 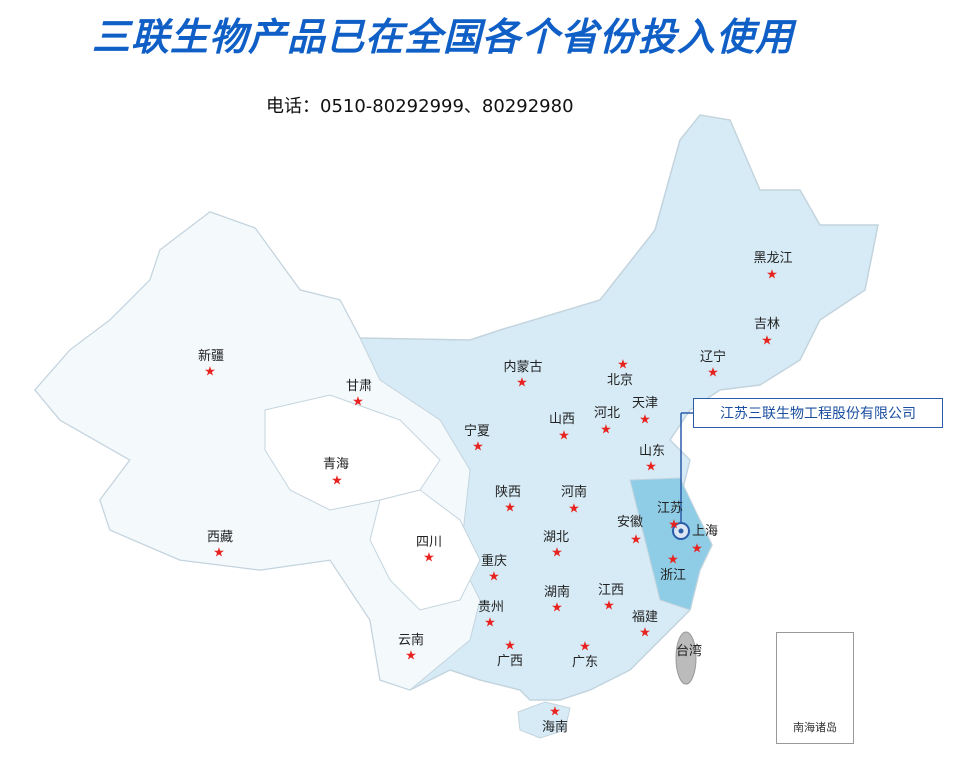 What do you see at coordinates (689, 651) in the screenshot?
I see `province-label: 台湾` at bounding box center [689, 651].